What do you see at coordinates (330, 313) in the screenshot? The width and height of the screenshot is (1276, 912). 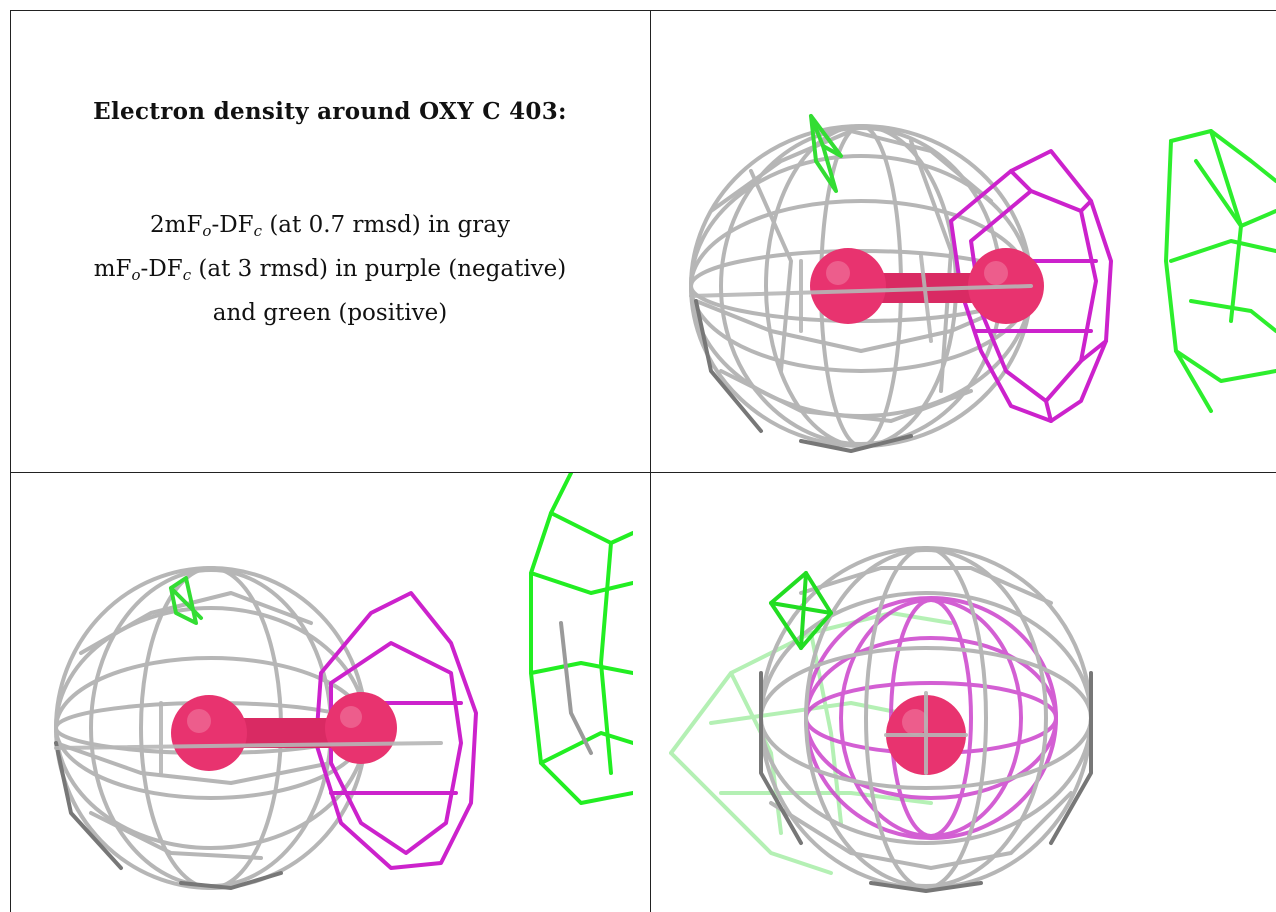 I see `legend-green-line: and green (positive)` at bounding box center [330, 313].